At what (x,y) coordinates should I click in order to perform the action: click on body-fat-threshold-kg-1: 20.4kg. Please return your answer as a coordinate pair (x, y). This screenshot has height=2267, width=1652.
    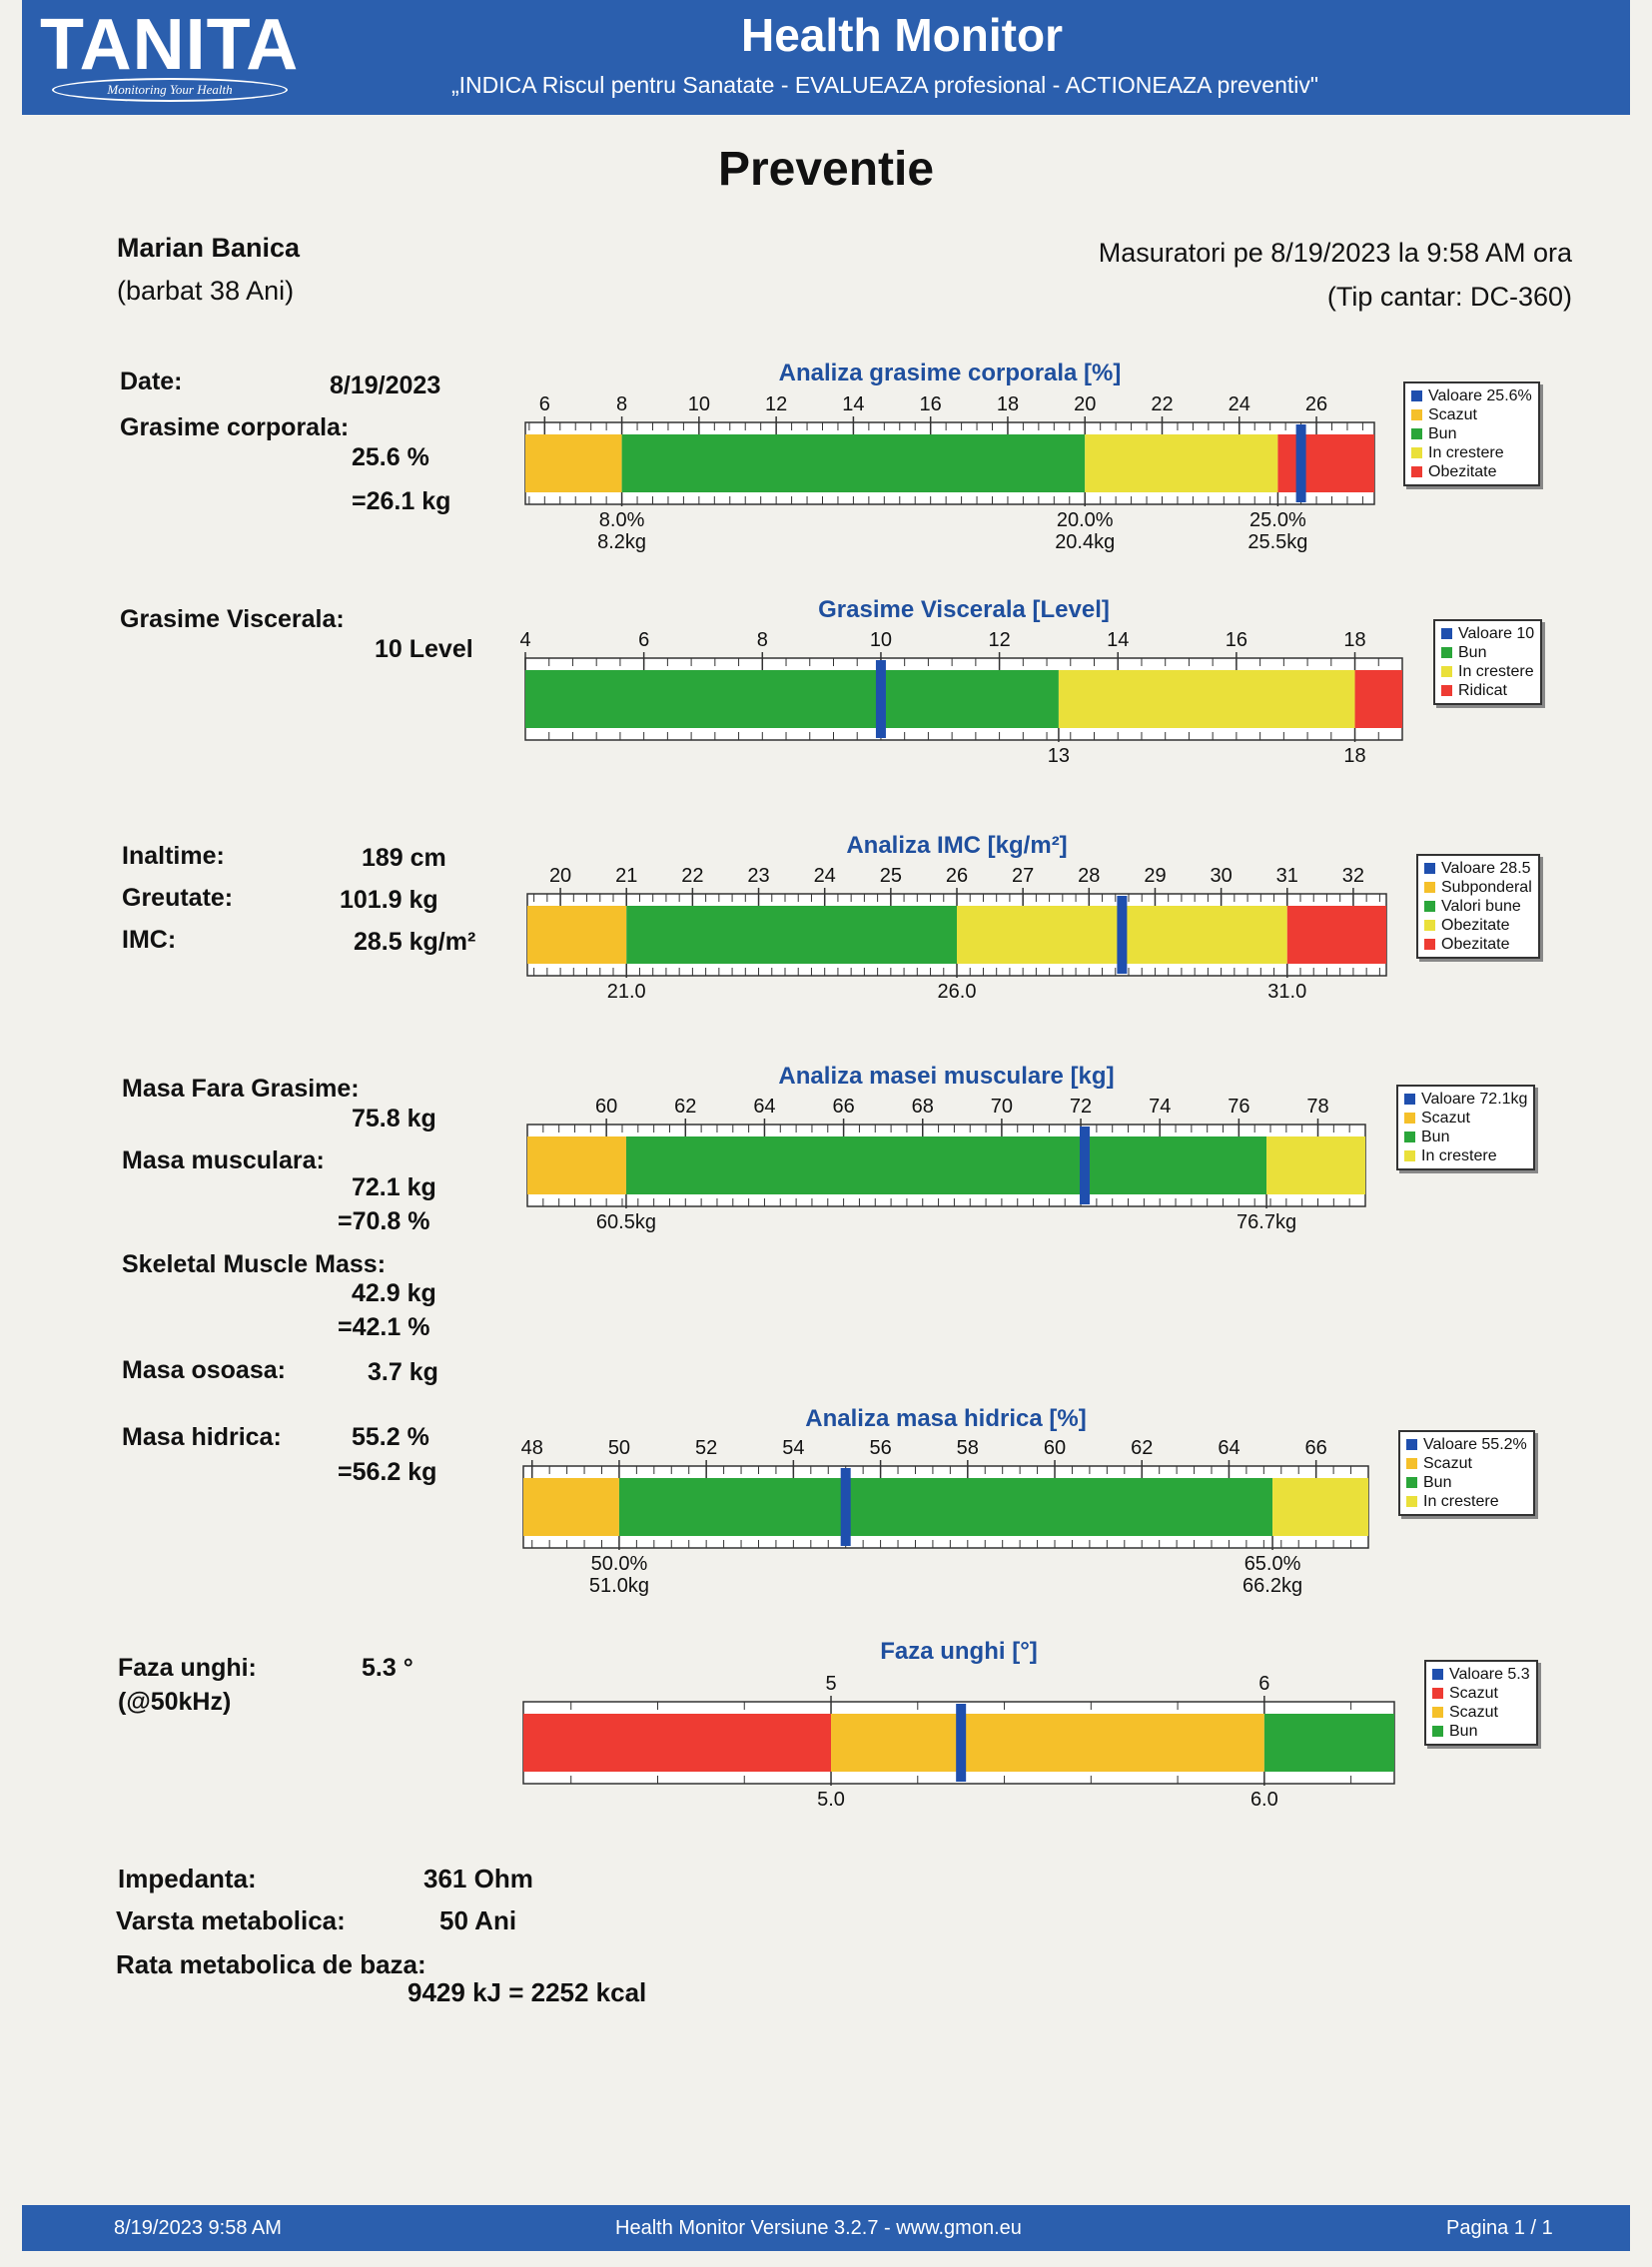
    Looking at the image, I should click on (1085, 542).